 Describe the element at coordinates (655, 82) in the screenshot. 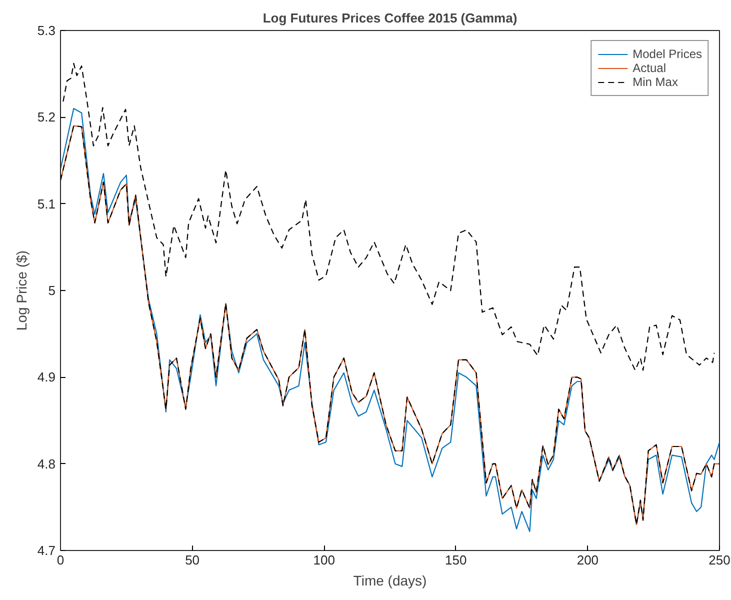

I see `legend-label: Min Max` at that location.